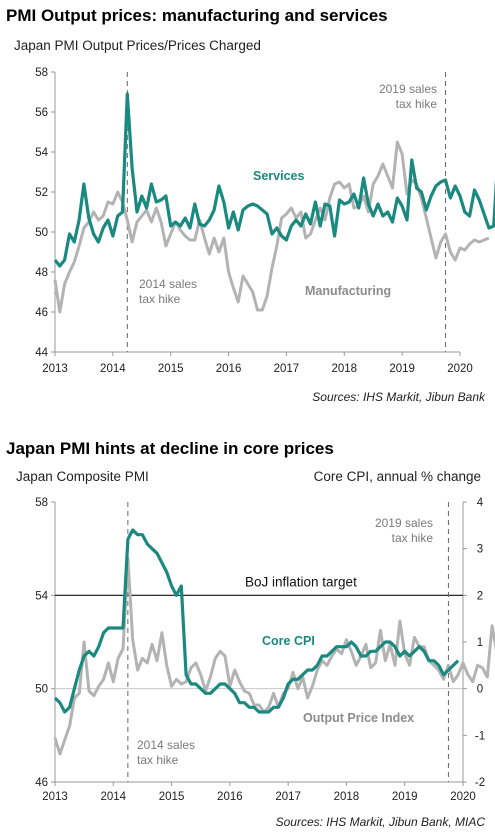  I want to click on left-y-tick-label: 58, so click(41, 503).